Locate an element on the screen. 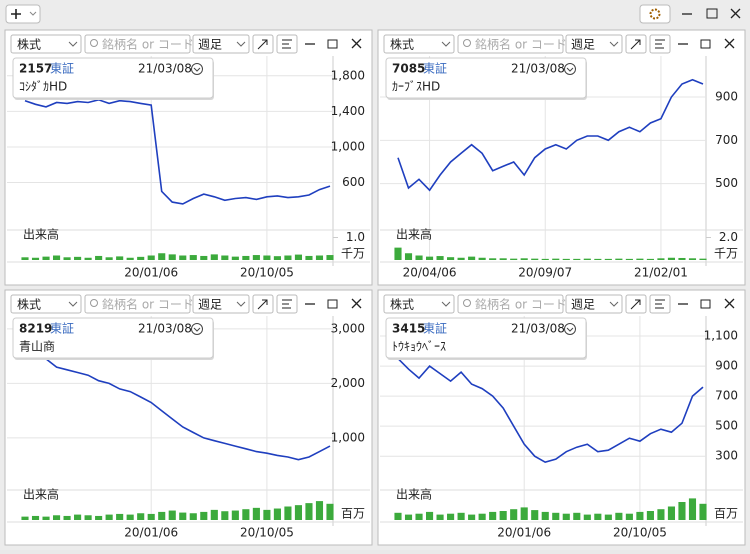 This screenshot has height=554, width=750. stock-name: ﾄｳｷｮｳﾍﾞｰｽ is located at coordinates (419, 347).